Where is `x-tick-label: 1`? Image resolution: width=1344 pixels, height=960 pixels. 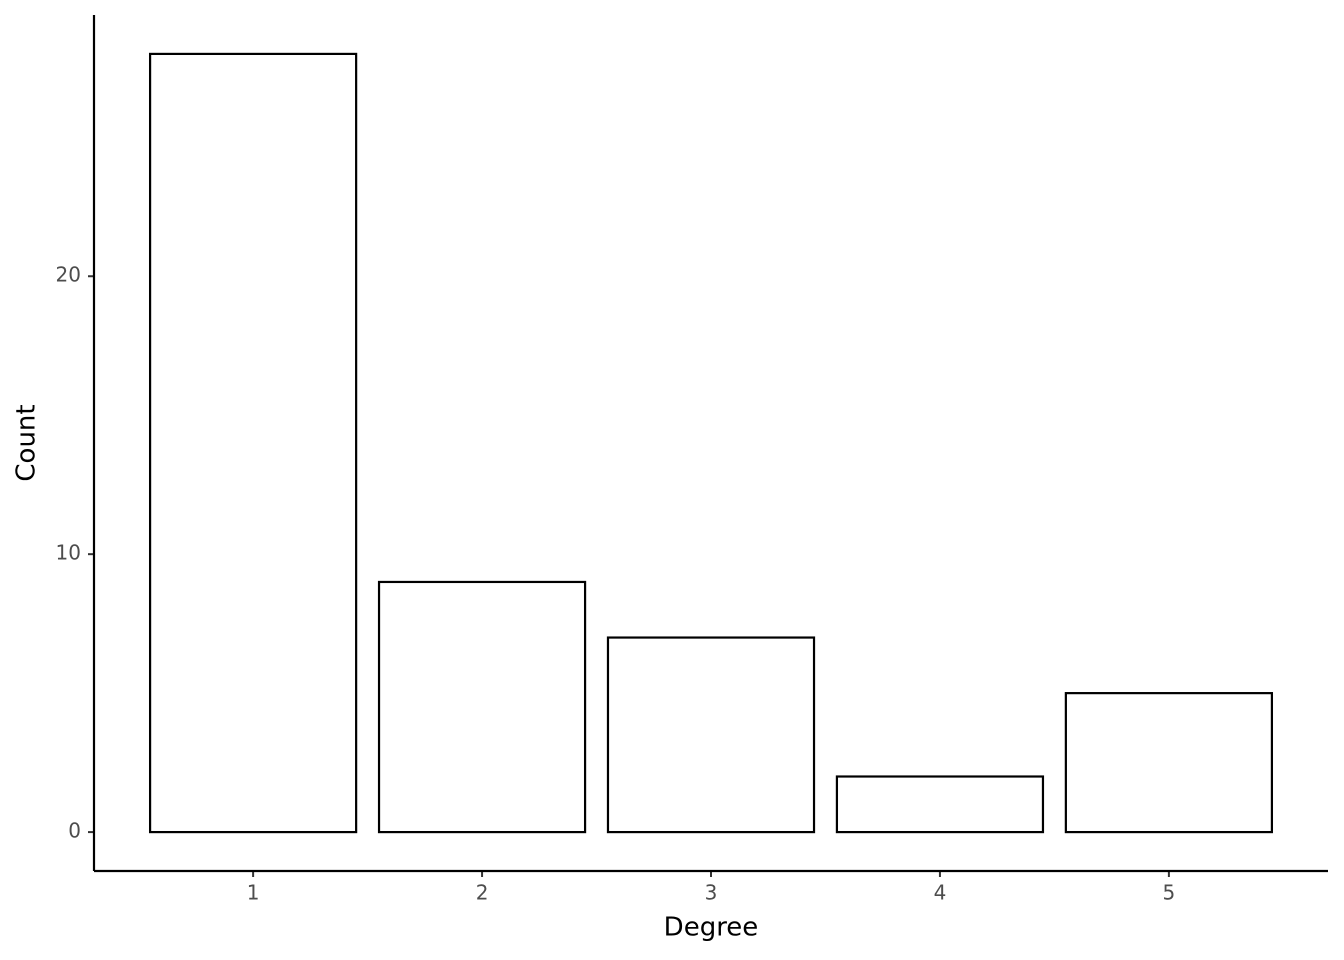
x-tick-label: 1 is located at coordinates (253, 893).